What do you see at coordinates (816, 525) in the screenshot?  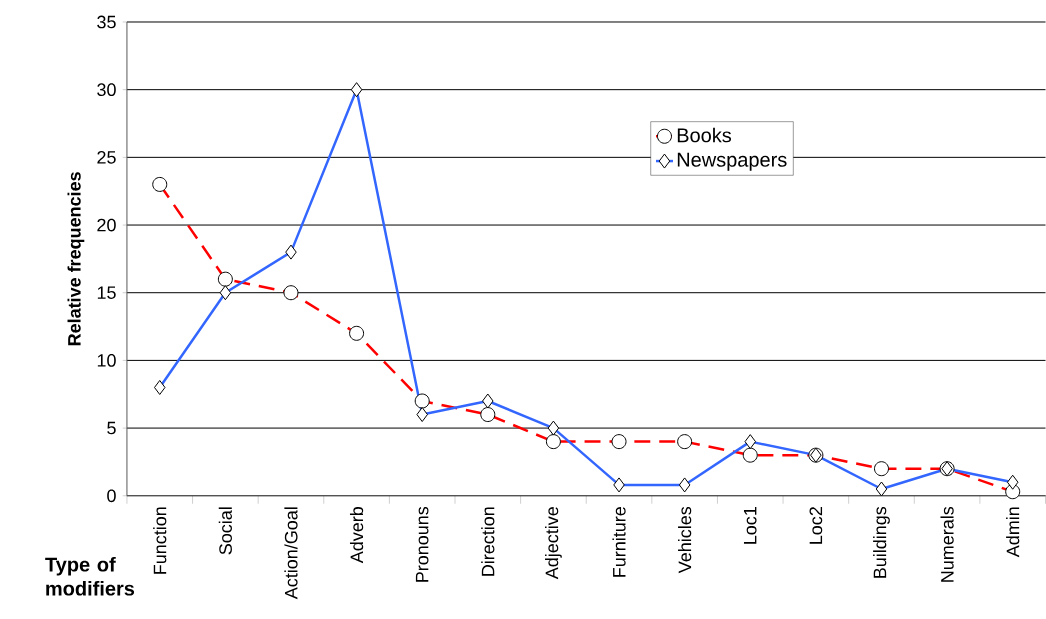 I see `x-tick-label: Loc2` at bounding box center [816, 525].